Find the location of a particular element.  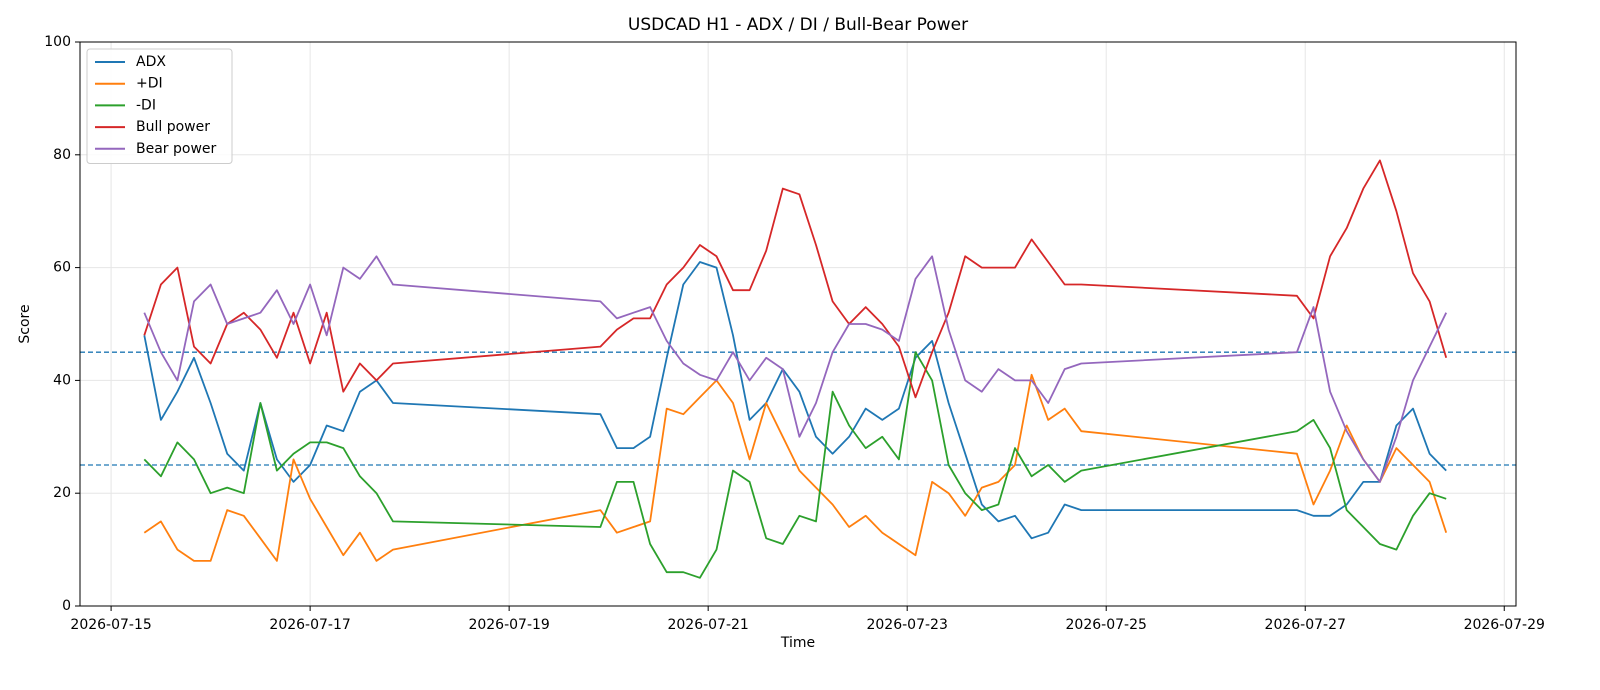

legend-label: -DI is located at coordinates (146, 105).